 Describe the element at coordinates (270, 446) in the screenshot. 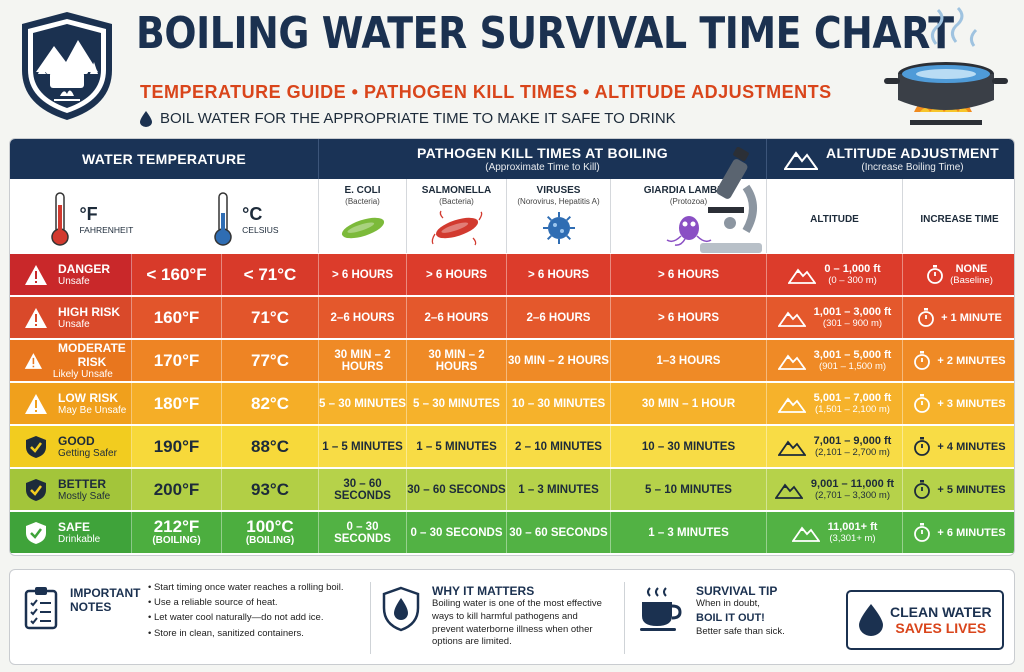

I see `celsius-value: 88°C` at that location.